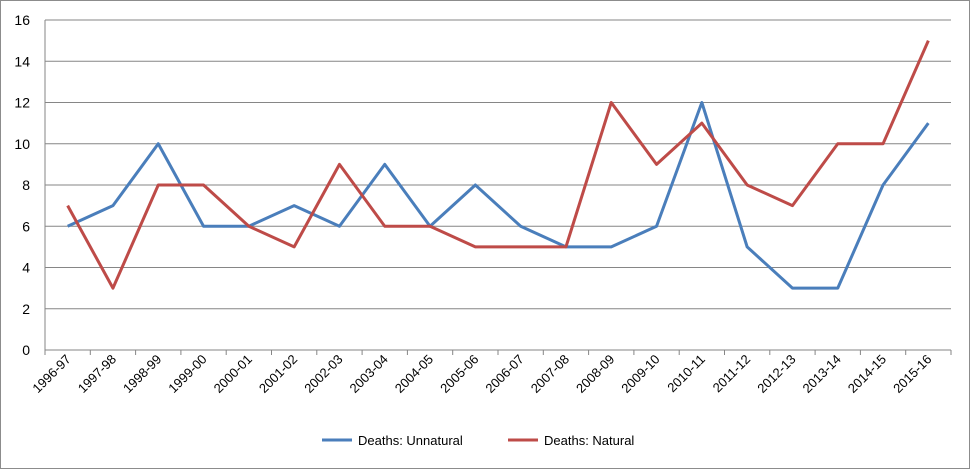 This screenshot has width=970, height=469. Describe the element at coordinates (589, 440) in the screenshot. I see `legend-label-natural: Deaths: Natural` at that location.